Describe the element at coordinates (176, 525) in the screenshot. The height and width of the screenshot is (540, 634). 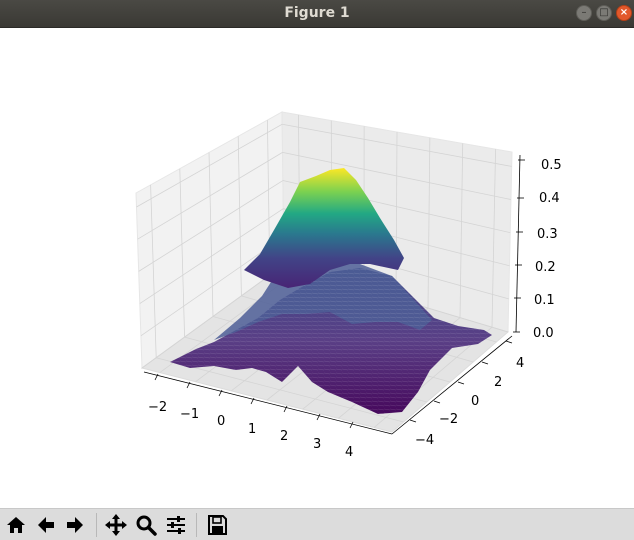
I see `configure-subplots-icon` at that location.